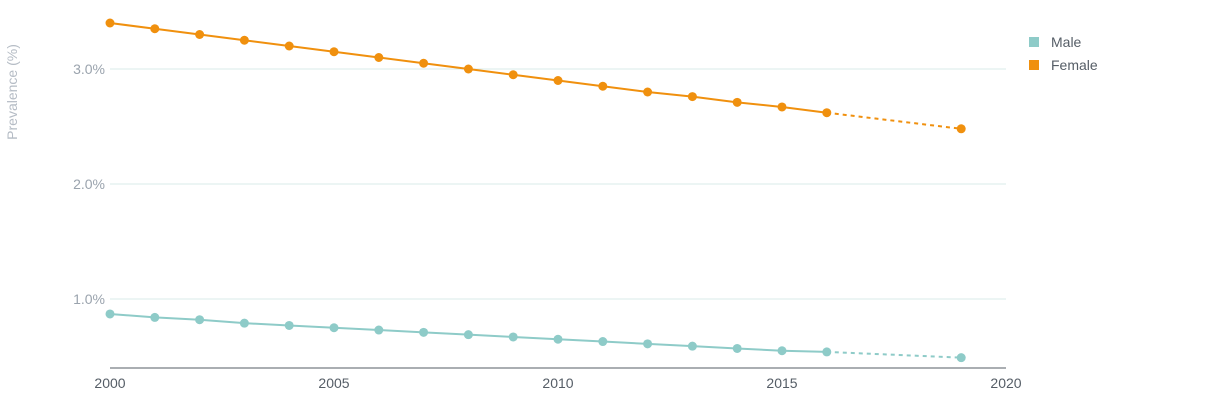 This screenshot has height=403, width=1230. What do you see at coordinates (894, 120) in the screenshot?
I see `series-projection-line-female` at bounding box center [894, 120].